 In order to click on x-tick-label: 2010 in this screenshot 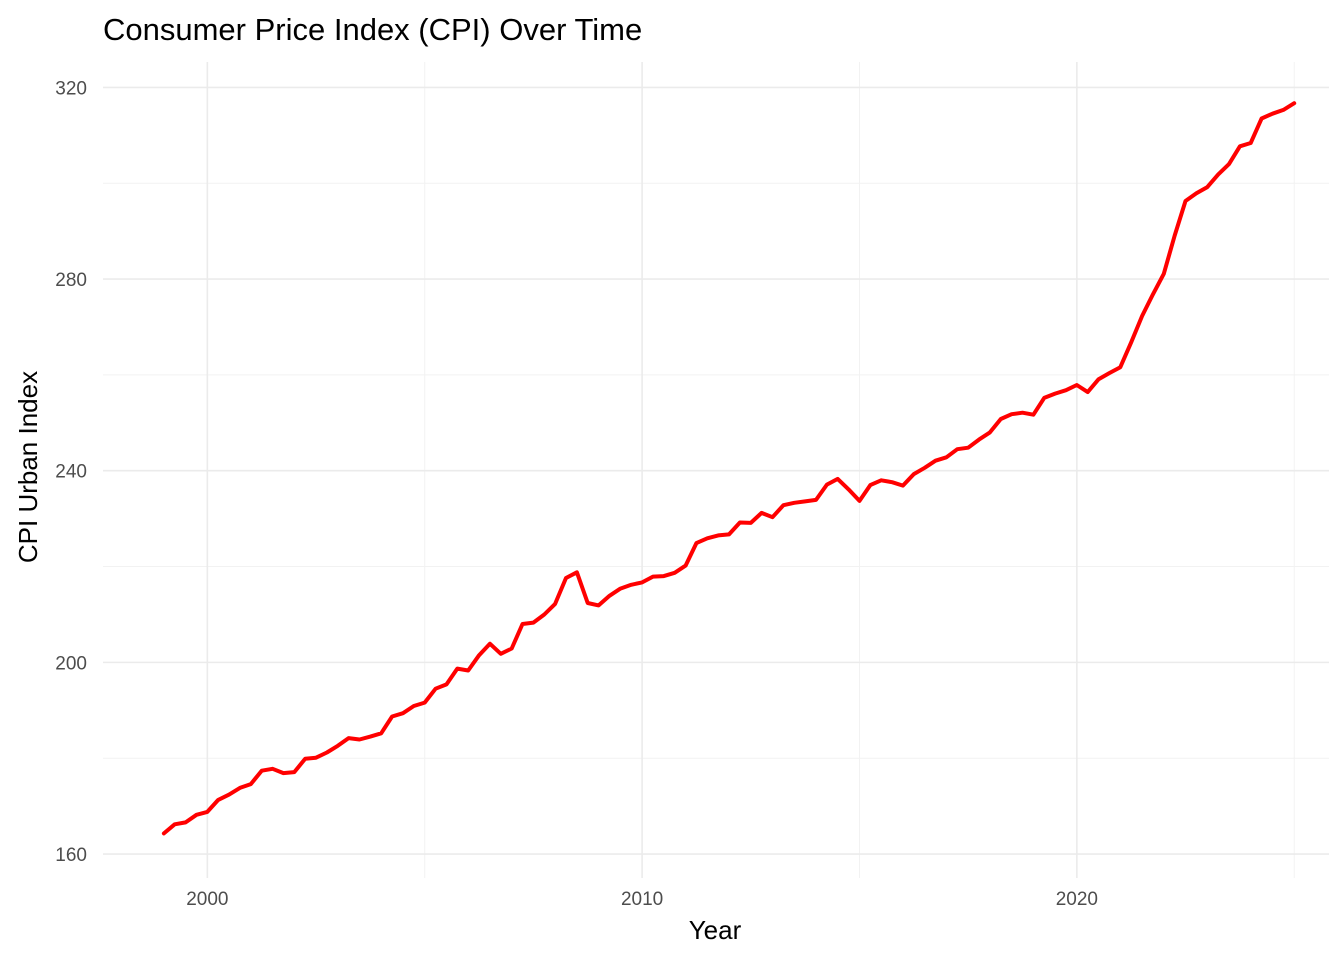, I will do `click(642, 899)`.